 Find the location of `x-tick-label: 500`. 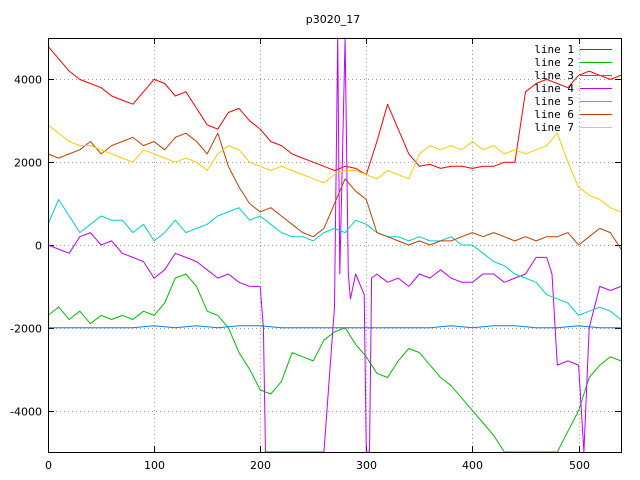

x-tick-label: 500 is located at coordinates (579, 465).